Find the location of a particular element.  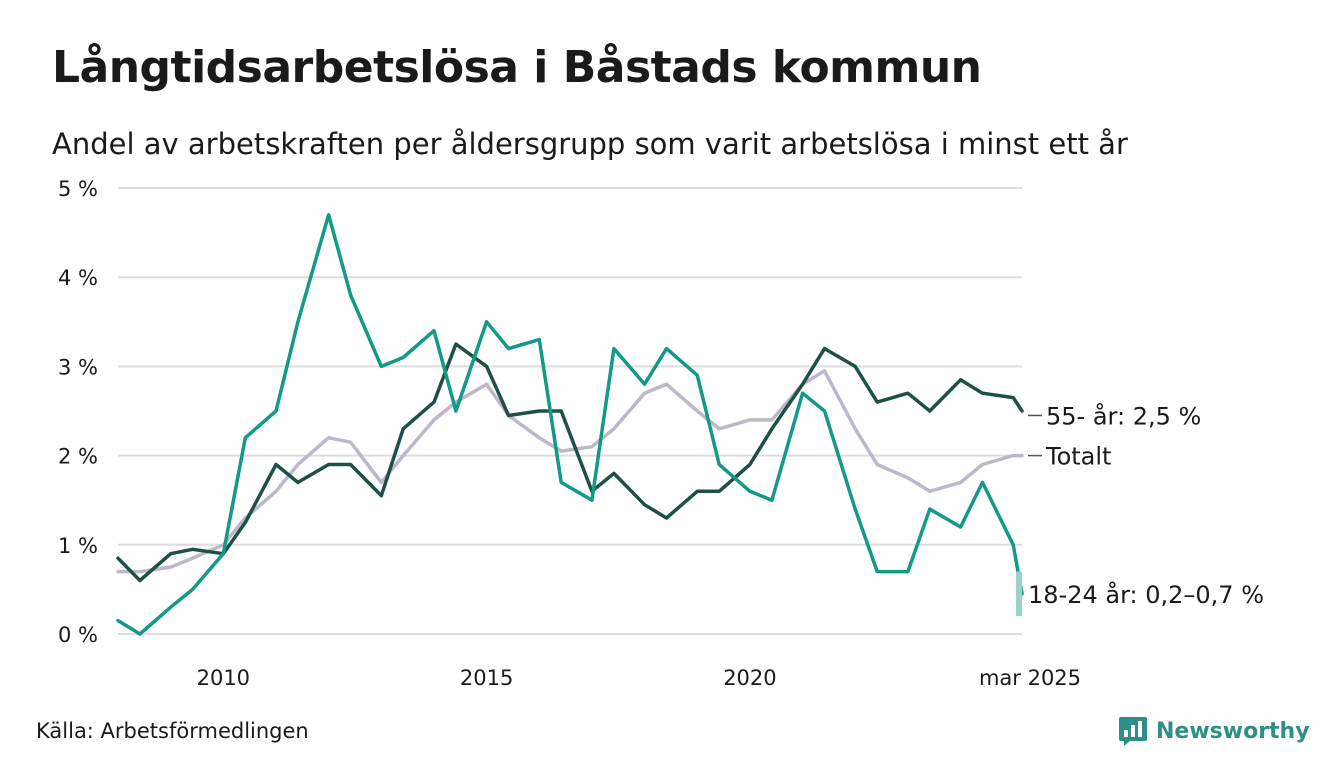

y-tick-label: 5 % is located at coordinates (78, 189).